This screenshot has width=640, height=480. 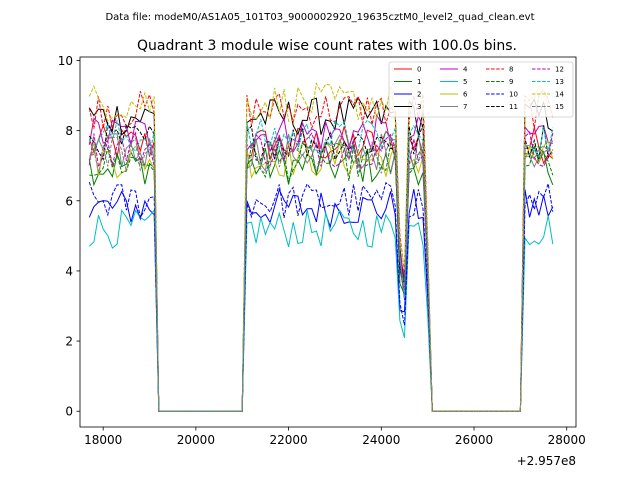 I want to click on legend-label-15: 15, so click(x=559, y=107).